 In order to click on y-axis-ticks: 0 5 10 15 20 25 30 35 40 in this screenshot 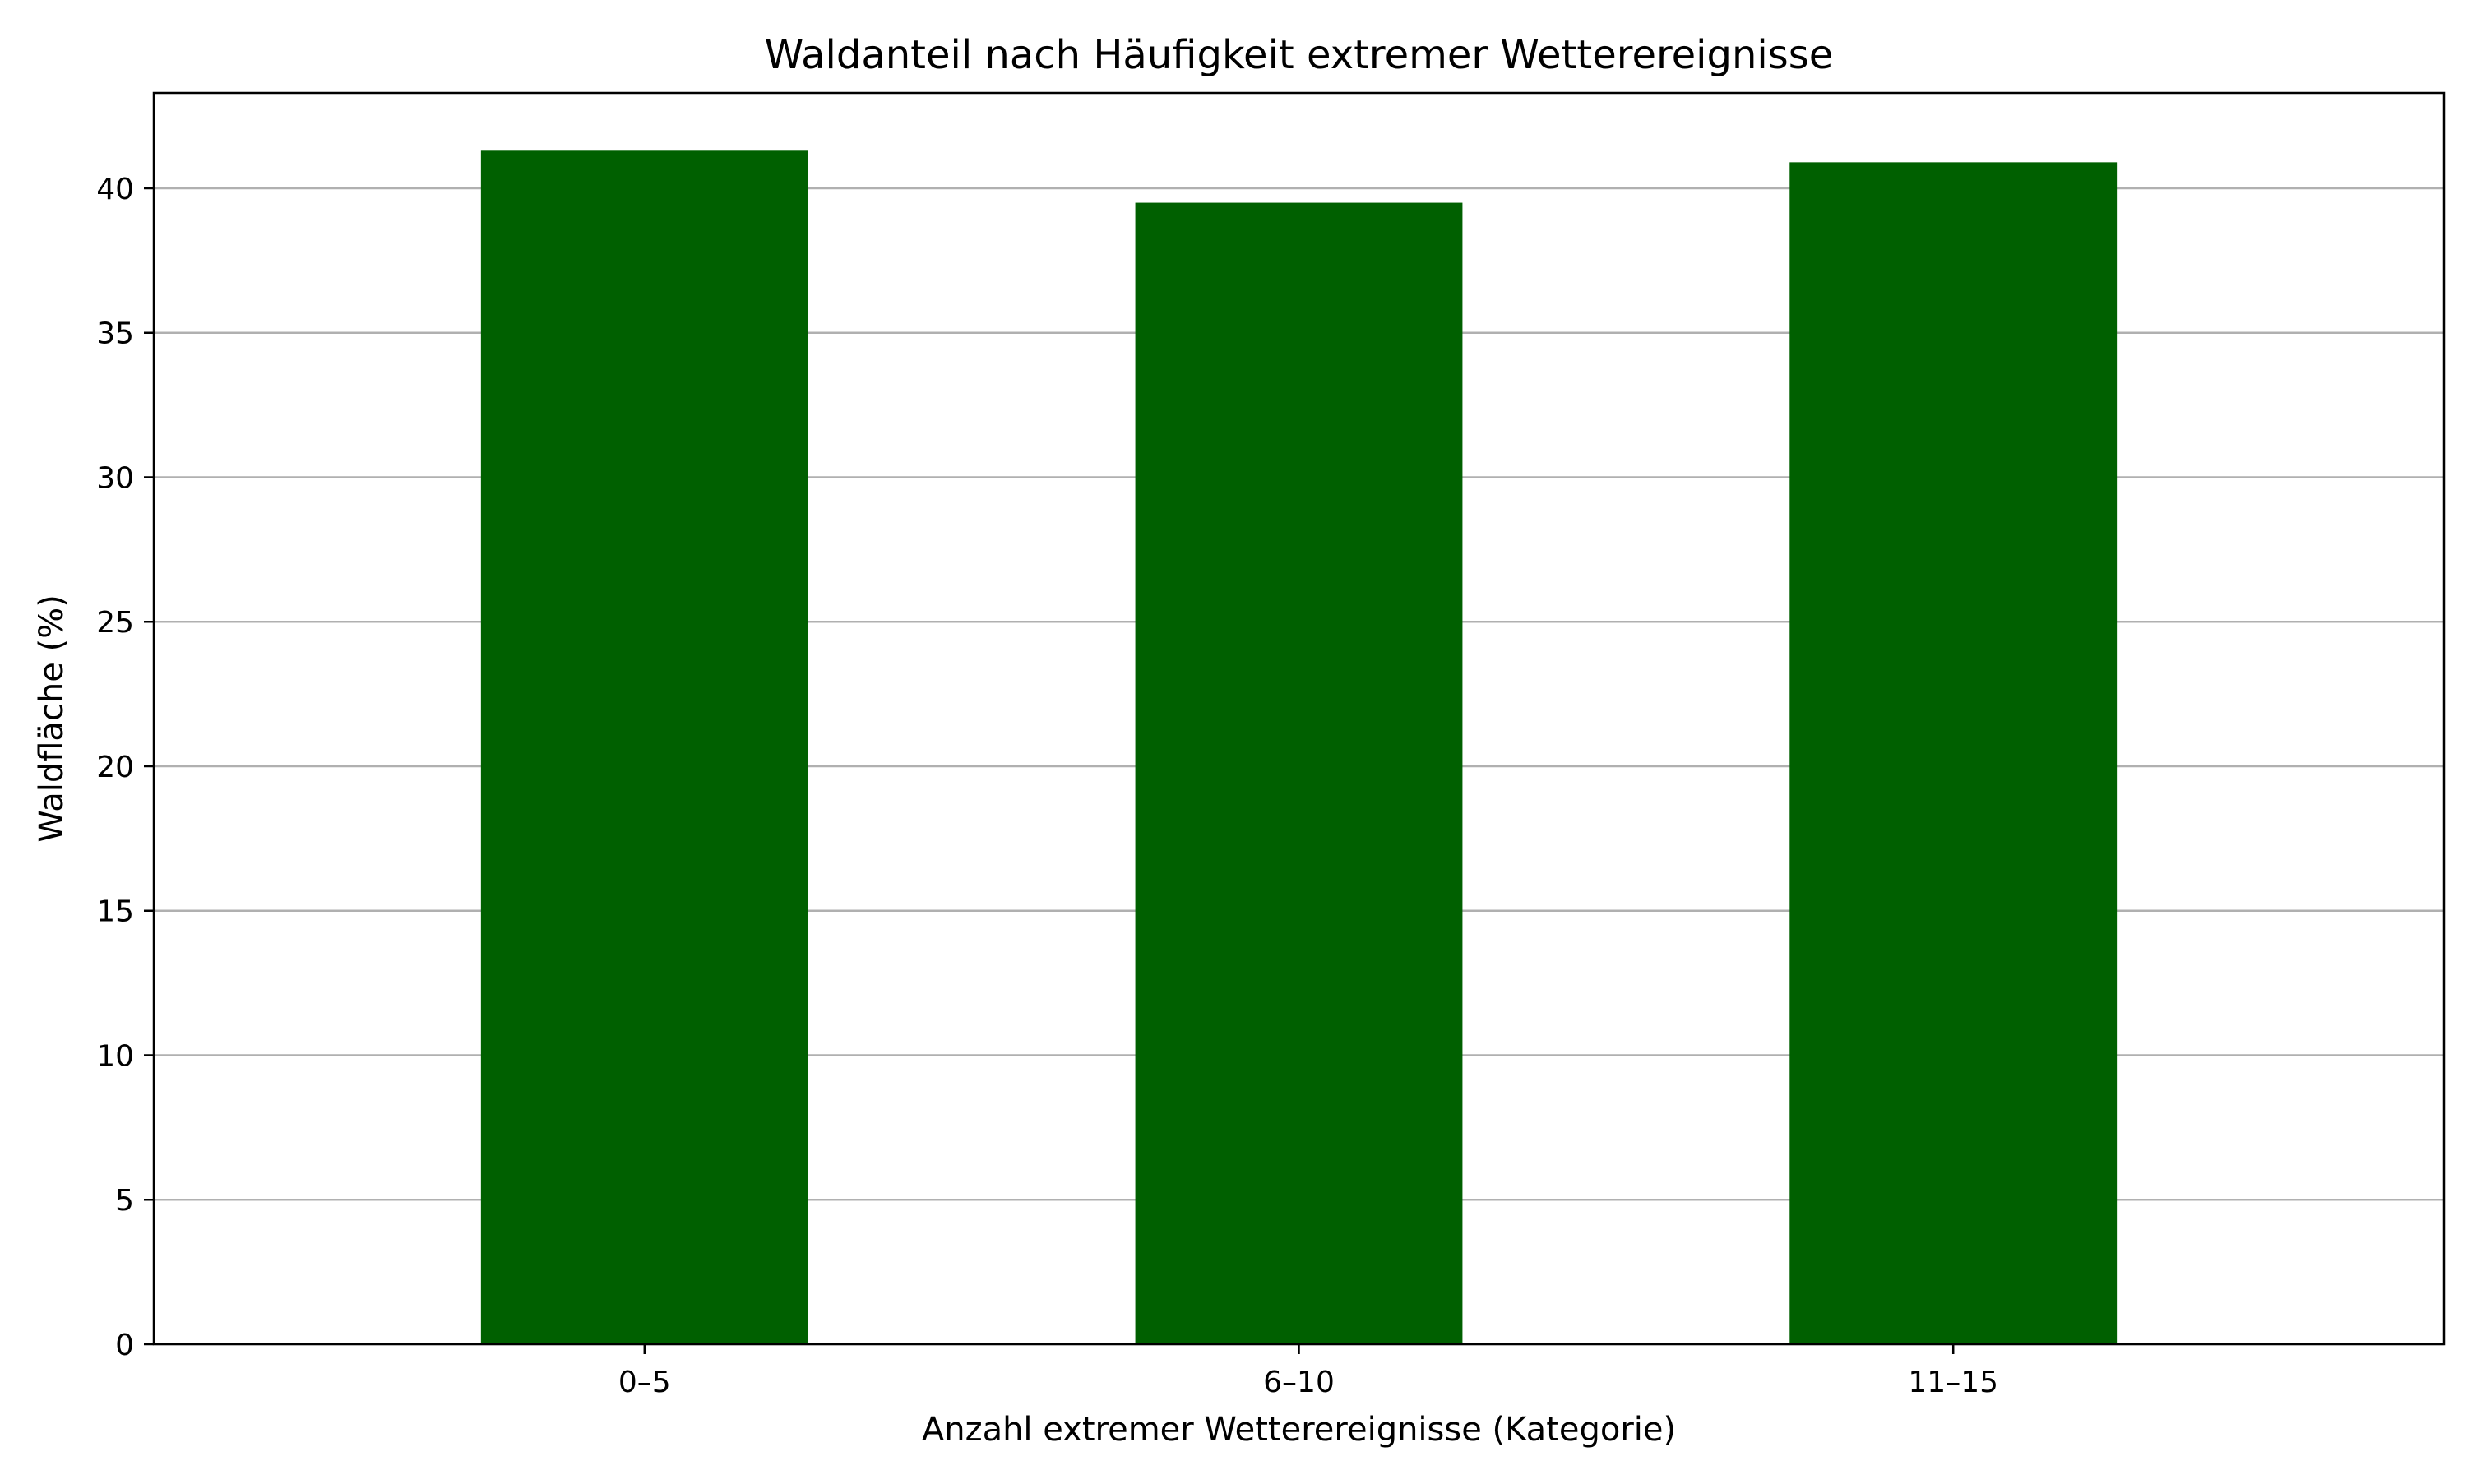, I will do `click(125, 767)`.